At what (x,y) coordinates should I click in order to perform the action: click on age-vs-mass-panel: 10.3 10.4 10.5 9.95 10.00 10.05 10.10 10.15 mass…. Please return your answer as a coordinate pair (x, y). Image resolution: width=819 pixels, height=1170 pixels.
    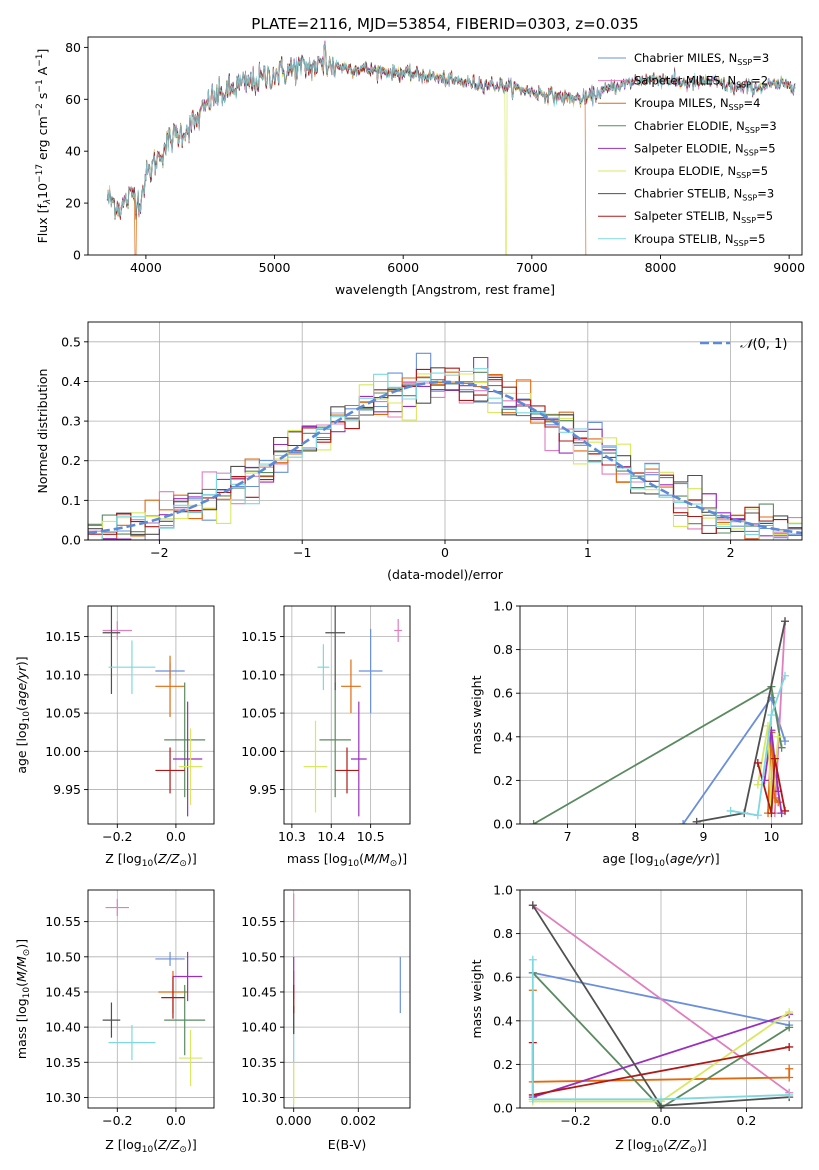
    Looking at the image, I should click on (326, 737).